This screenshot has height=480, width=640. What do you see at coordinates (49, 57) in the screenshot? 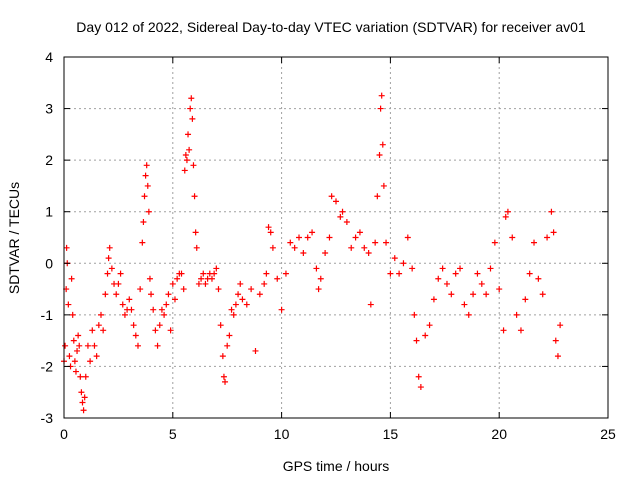
I see `y-tick-label: 4` at bounding box center [49, 57].